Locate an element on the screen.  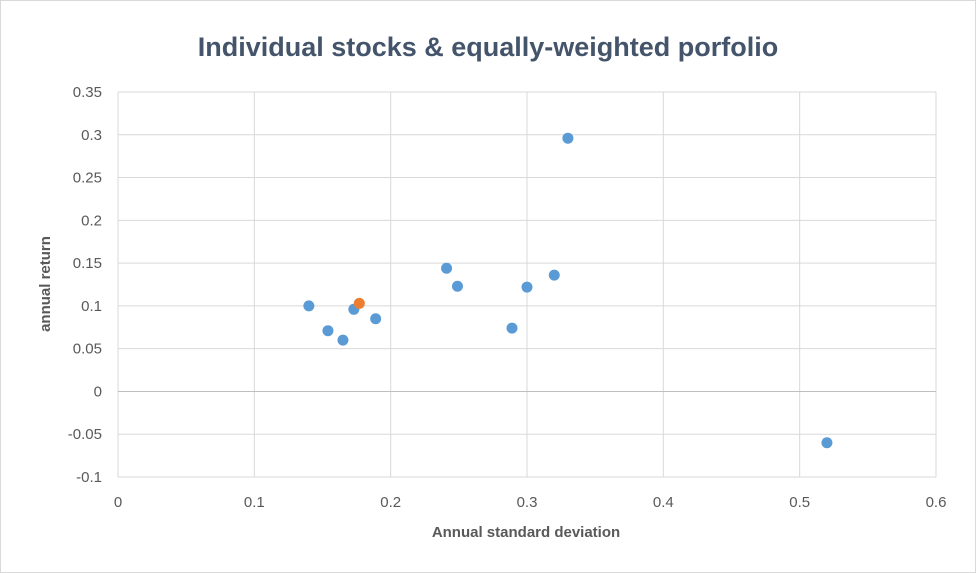
y-tick-label: 0.1 is located at coordinates (91, 306).